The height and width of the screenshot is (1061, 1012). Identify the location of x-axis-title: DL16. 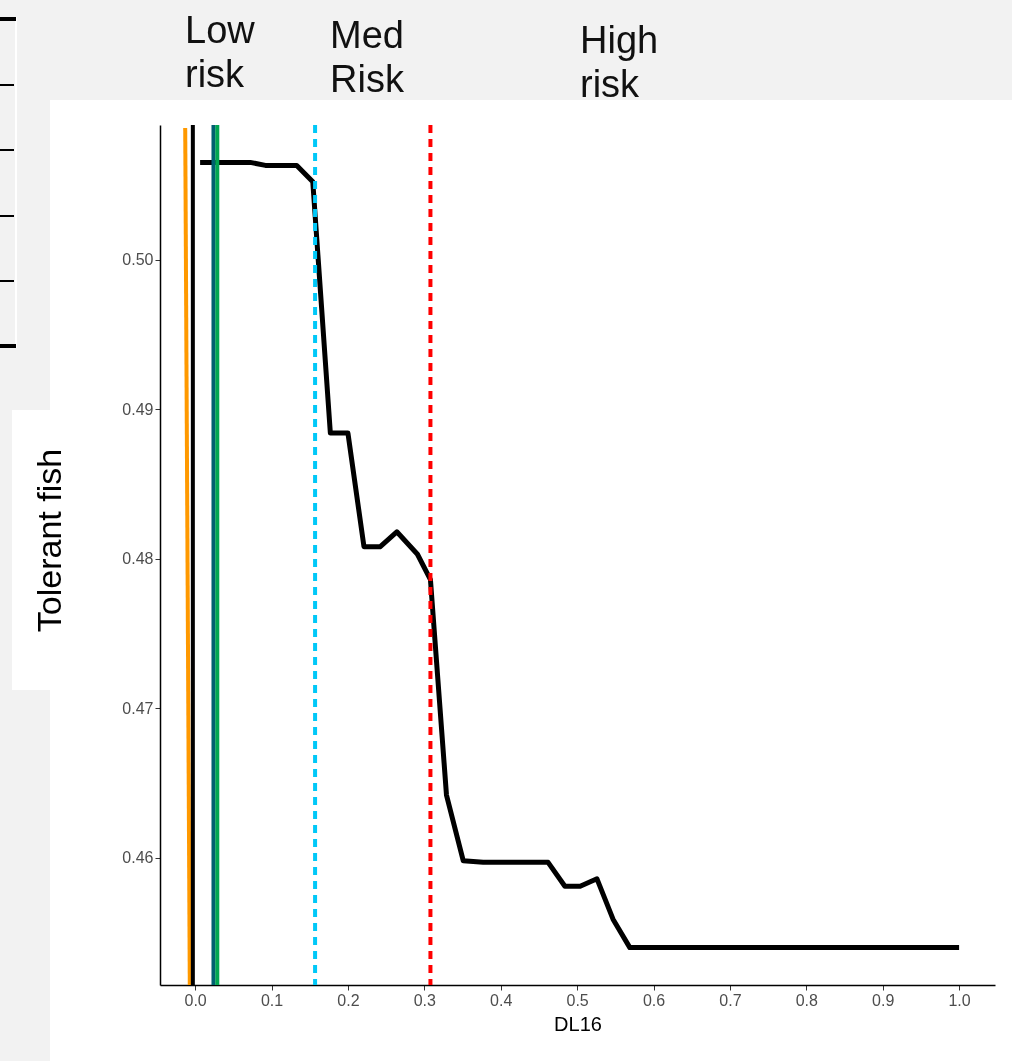
(578, 1023).